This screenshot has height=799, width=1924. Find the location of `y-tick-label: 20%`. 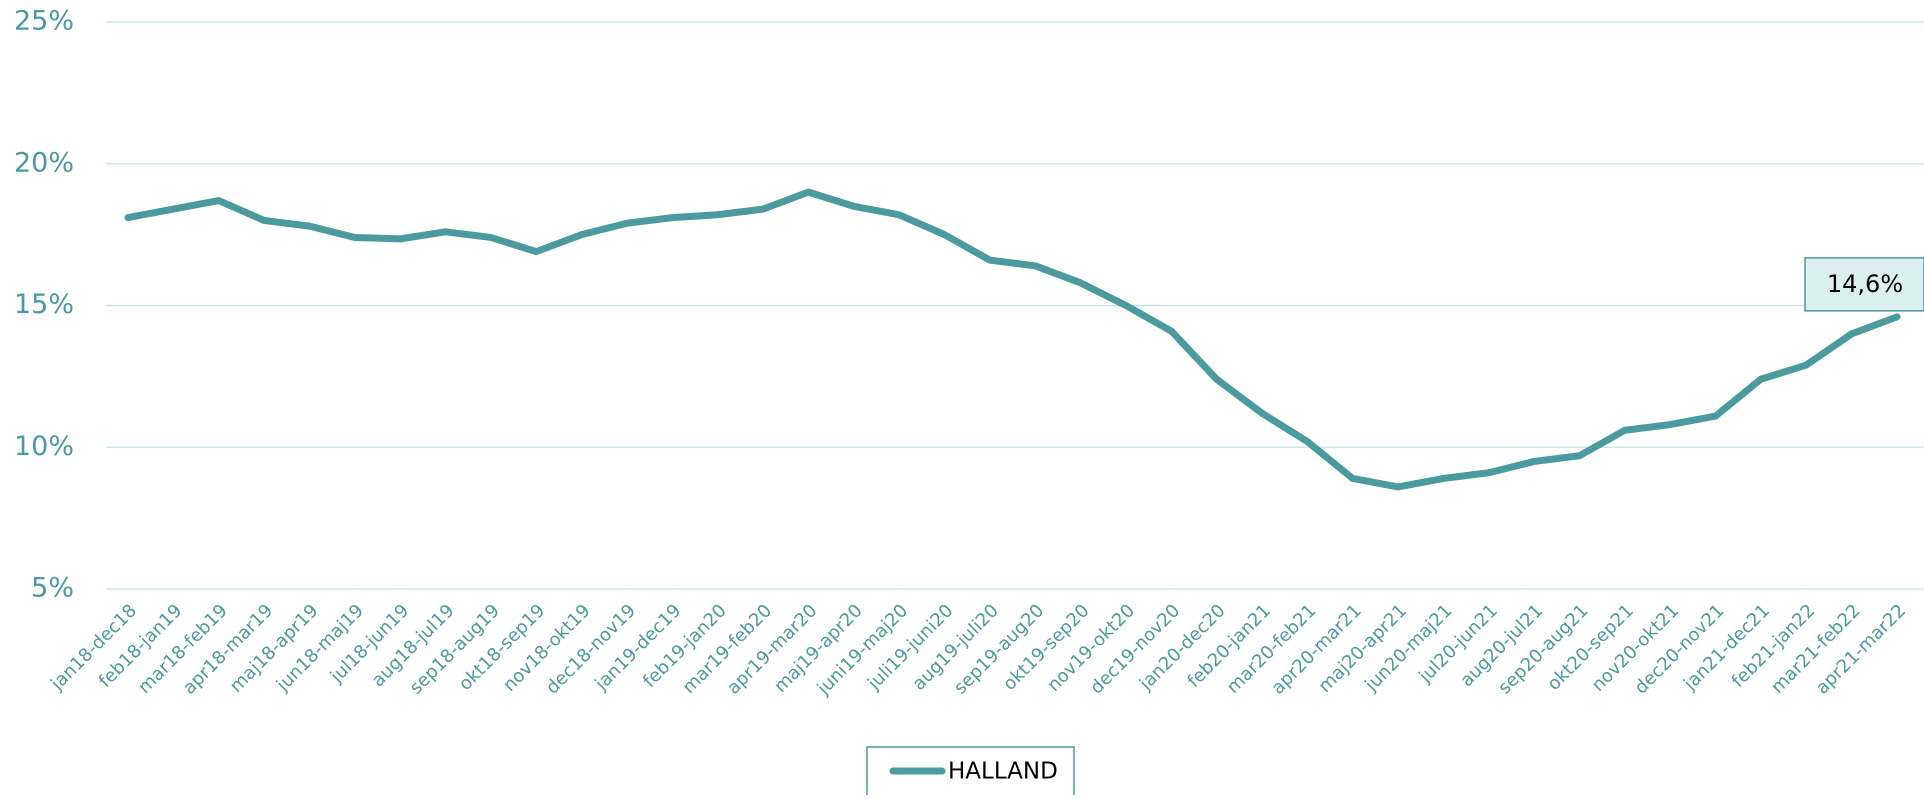

y-tick-label: 20% is located at coordinates (44, 162).